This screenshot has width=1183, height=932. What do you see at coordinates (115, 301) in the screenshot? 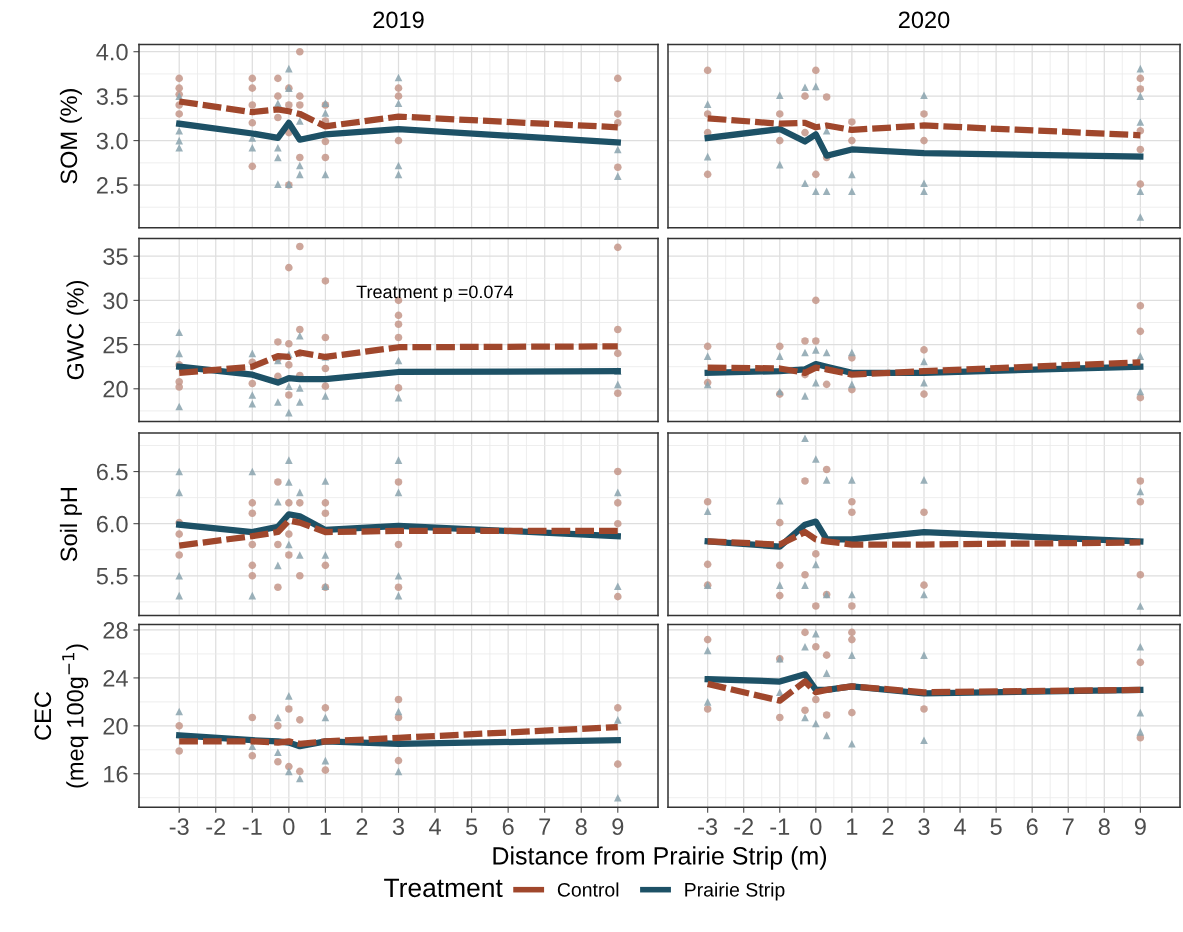
I see `y-tick-label: 30` at bounding box center [115, 301].